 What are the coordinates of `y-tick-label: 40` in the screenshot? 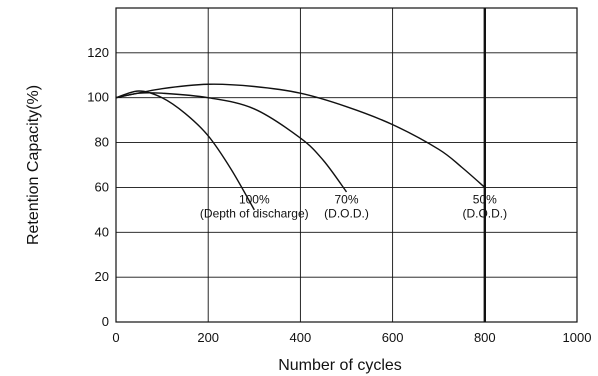 It's located at (102, 231).